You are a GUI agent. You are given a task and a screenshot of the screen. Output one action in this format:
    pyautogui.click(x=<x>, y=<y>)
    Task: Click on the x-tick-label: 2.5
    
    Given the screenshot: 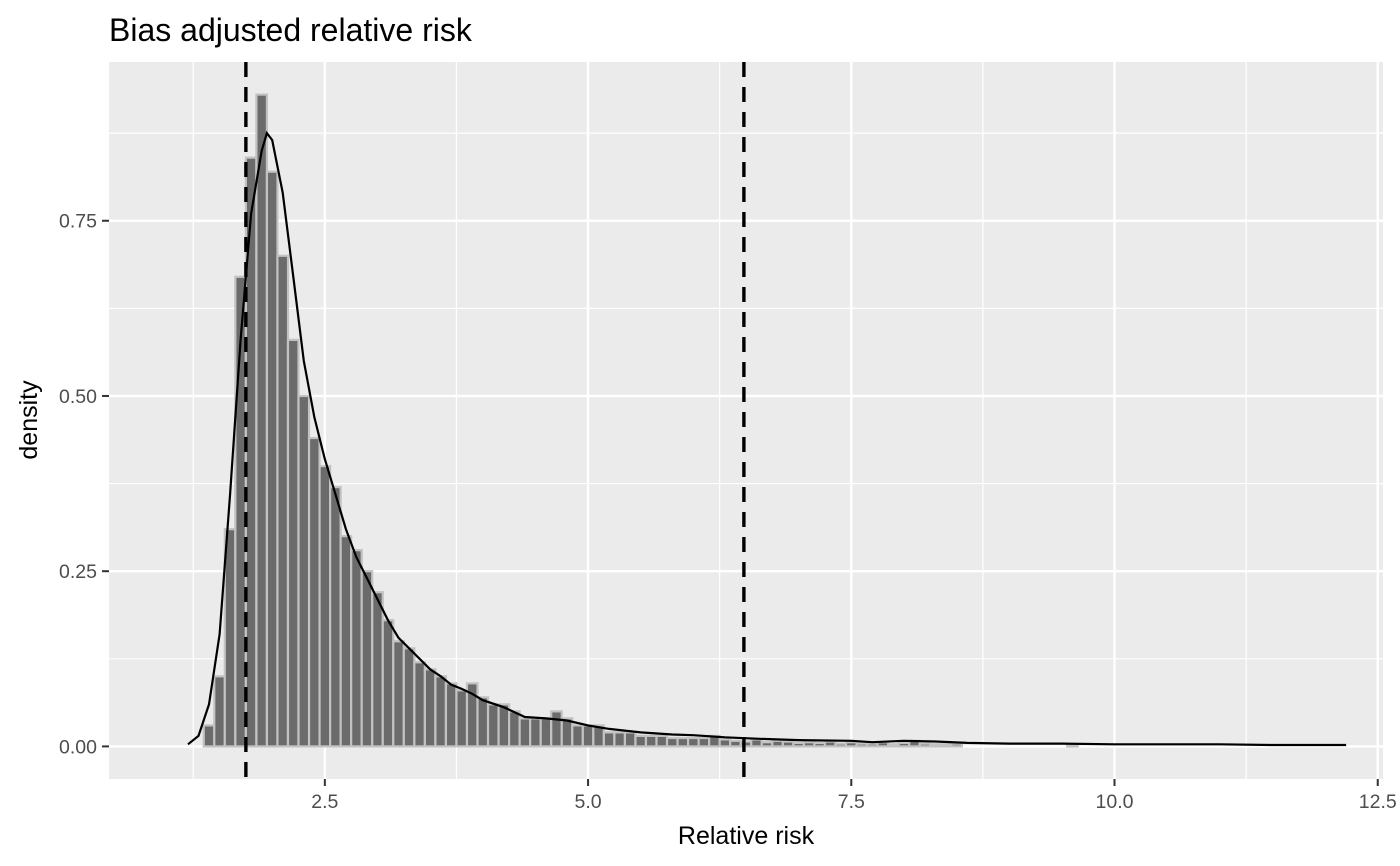 What is the action you would take?
    pyautogui.click(x=324, y=802)
    